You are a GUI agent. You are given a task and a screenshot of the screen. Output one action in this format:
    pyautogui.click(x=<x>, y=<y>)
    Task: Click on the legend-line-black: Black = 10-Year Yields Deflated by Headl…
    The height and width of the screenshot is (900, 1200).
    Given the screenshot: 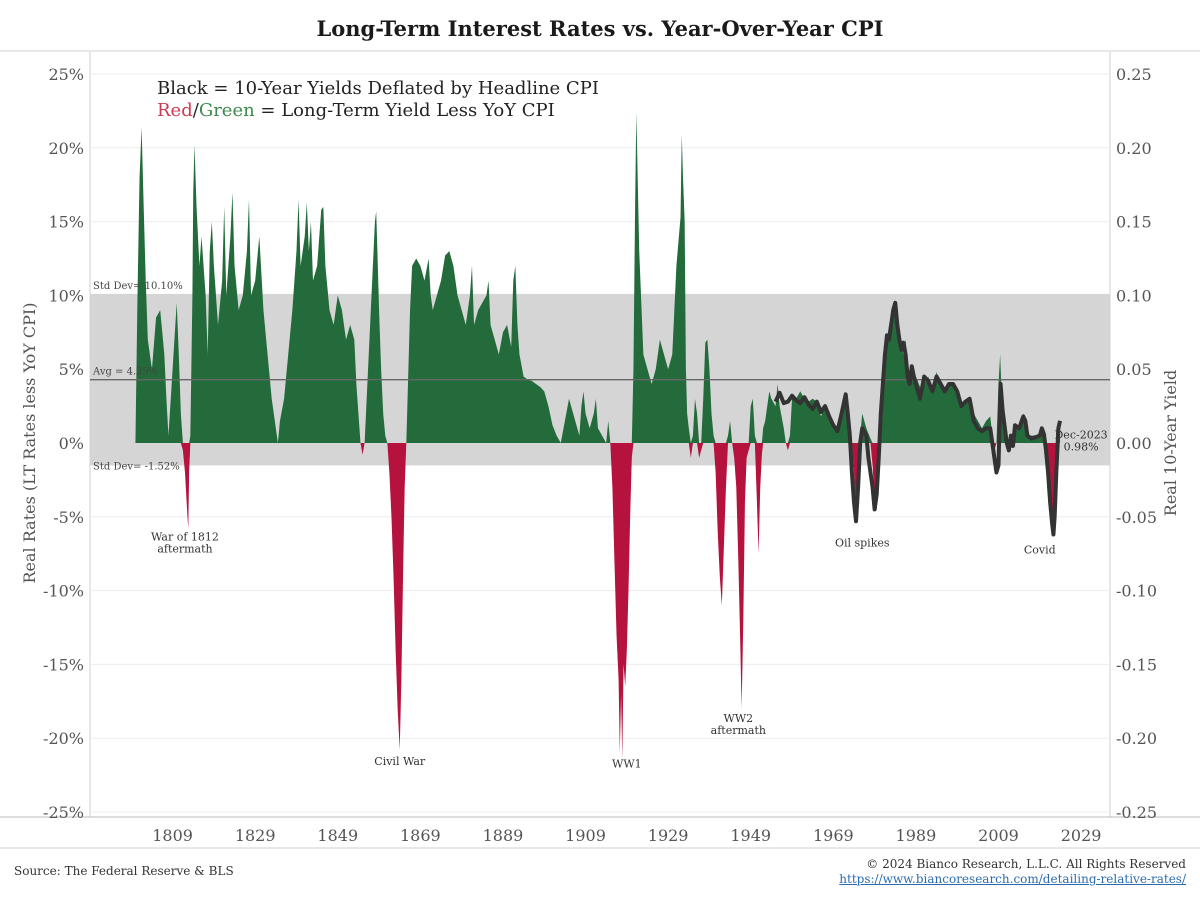 What is the action you would take?
    pyautogui.click(x=378, y=88)
    